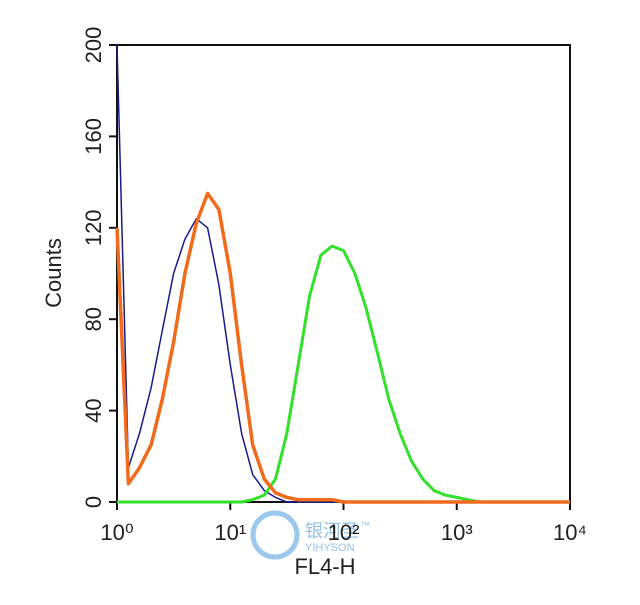 The width and height of the screenshot is (640, 605). What do you see at coordinates (365, 526) in the screenshot?
I see `watermark-tm: ™` at bounding box center [365, 526].